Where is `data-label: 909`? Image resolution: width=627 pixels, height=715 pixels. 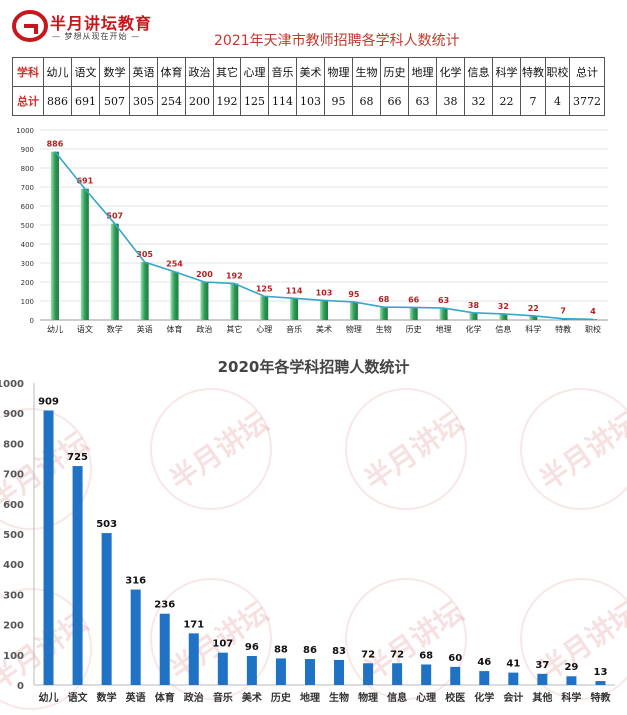
data-label: 909 is located at coordinates (48, 401).